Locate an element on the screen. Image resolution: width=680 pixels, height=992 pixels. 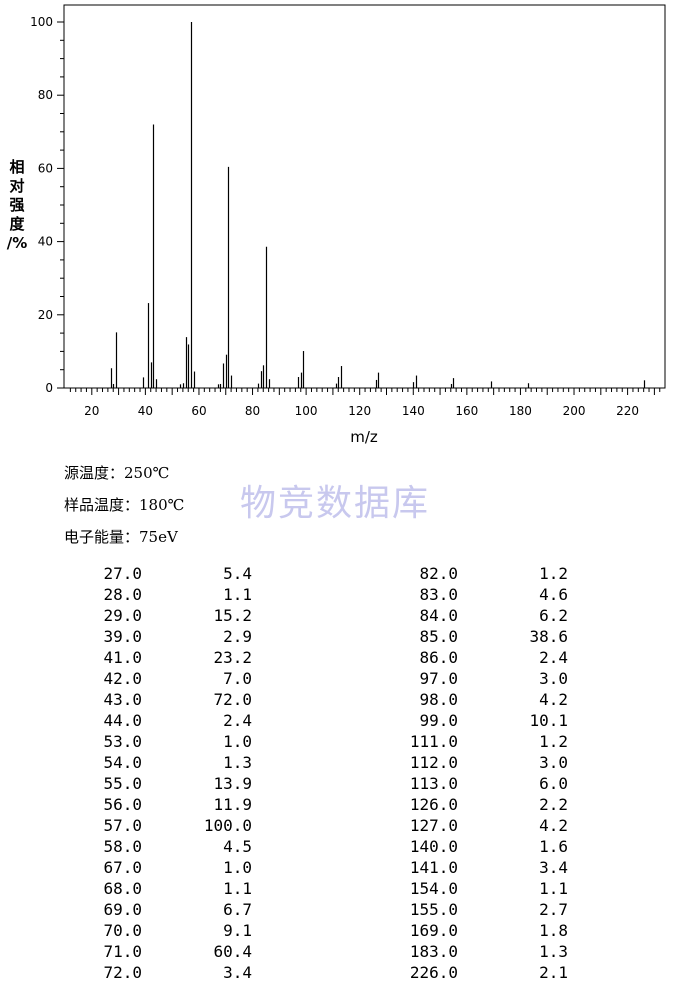
intensity-left-cell: 9.1 is located at coordinates (237, 930).